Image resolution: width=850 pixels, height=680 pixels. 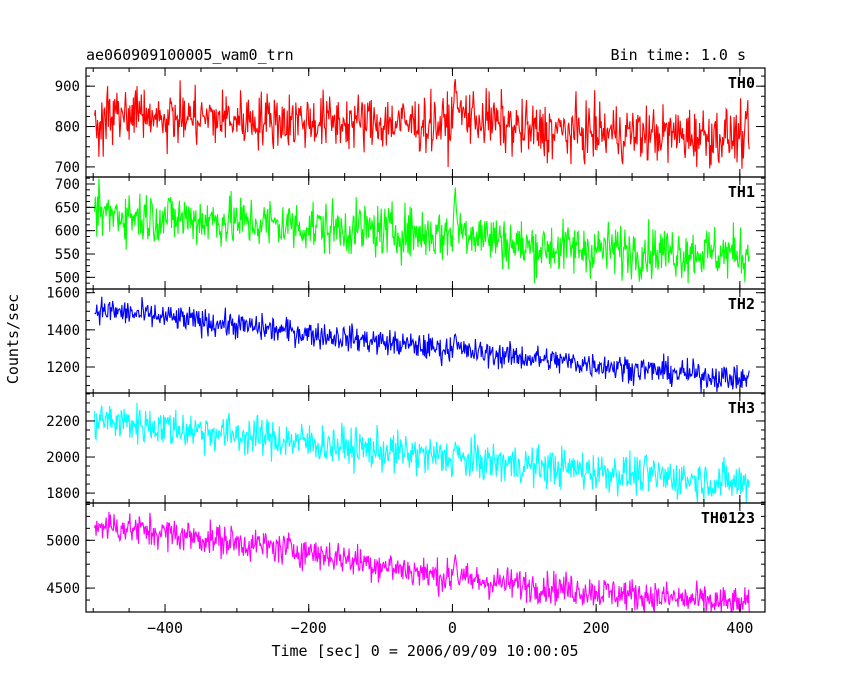 What do you see at coordinates (67, 255) in the screenshot?
I see `y-tick-label: 550` at bounding box center [67, 255].